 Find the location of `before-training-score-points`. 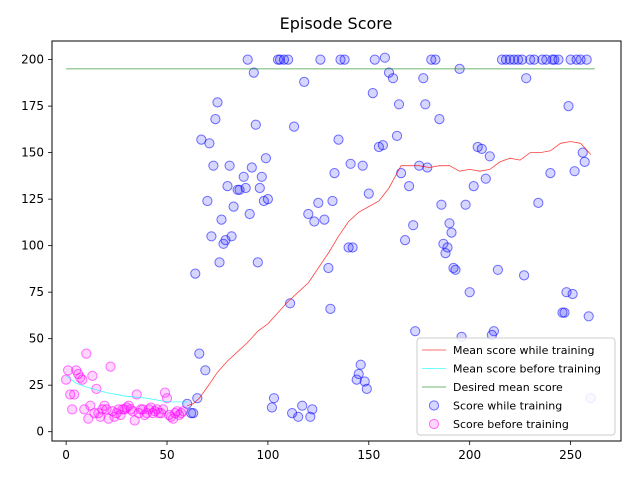

before-training-score-points is located at coordinates (125, 387).